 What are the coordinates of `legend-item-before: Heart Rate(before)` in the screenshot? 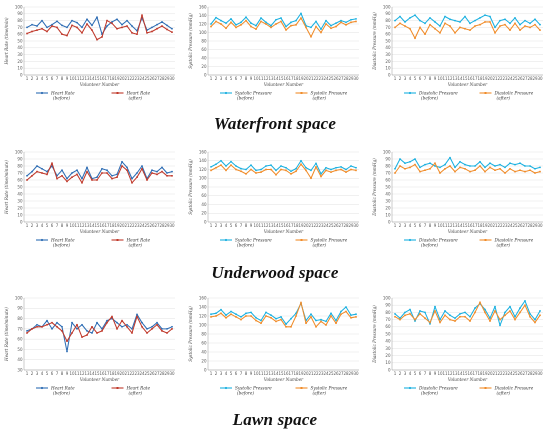 It's located at (55, 242).